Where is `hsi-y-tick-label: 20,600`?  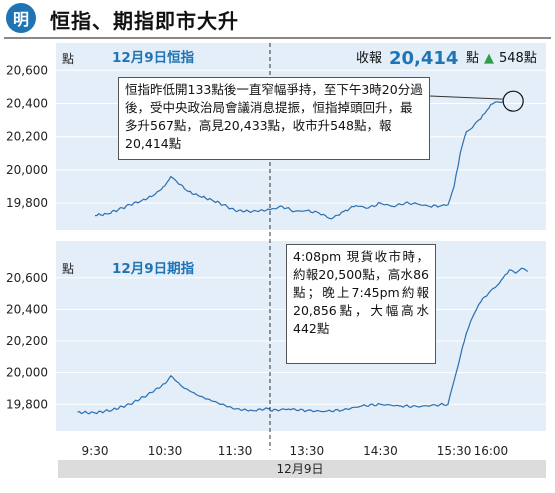 hsi-y-tick-label: 20,600 is located at coordinates (27, 70).